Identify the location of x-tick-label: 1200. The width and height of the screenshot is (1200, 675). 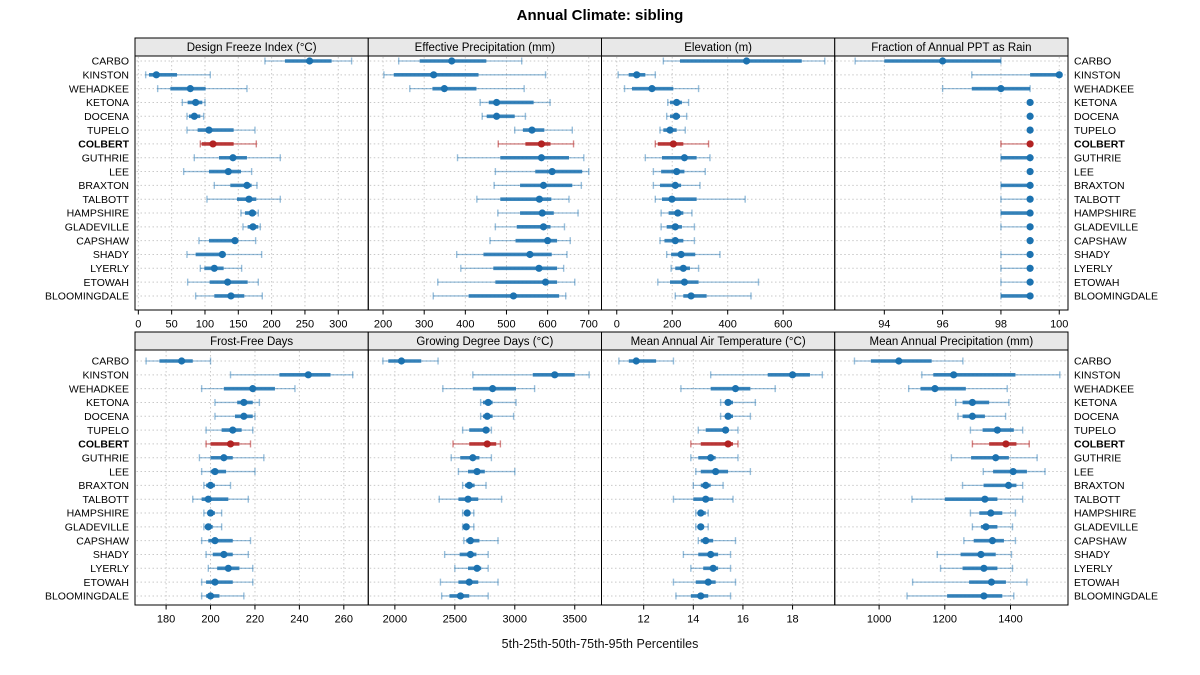
(945, 620).